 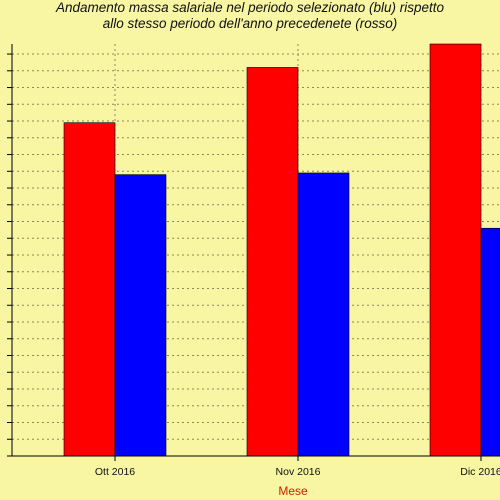 I want to click on x-tick-label: Nov 2016, so click(x=298, y=472).